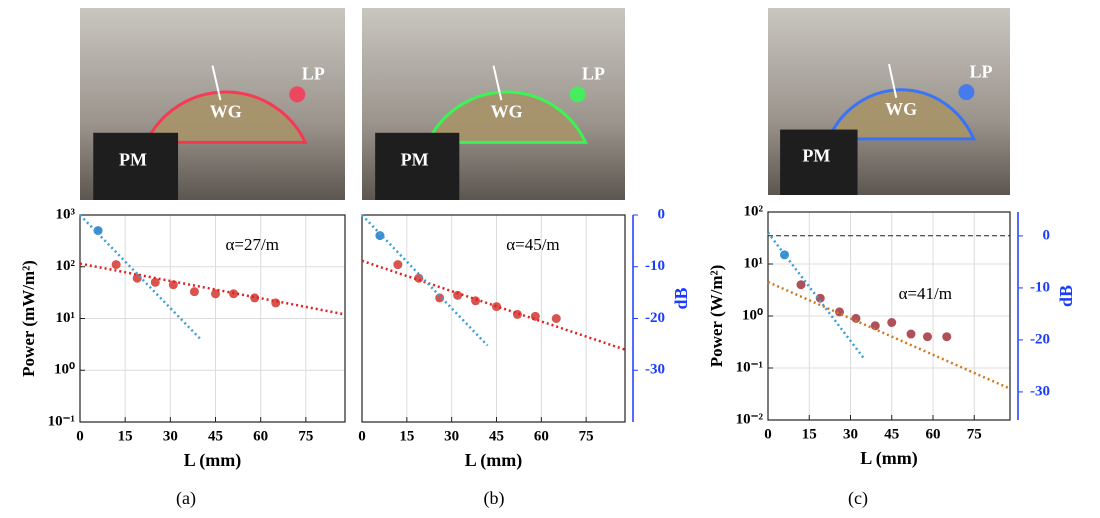 This screenshot has width=1100, height=518. Describe the element at coordinates (66, 214) in the screenshot. I see `y-tick-label: 10³` at that location.